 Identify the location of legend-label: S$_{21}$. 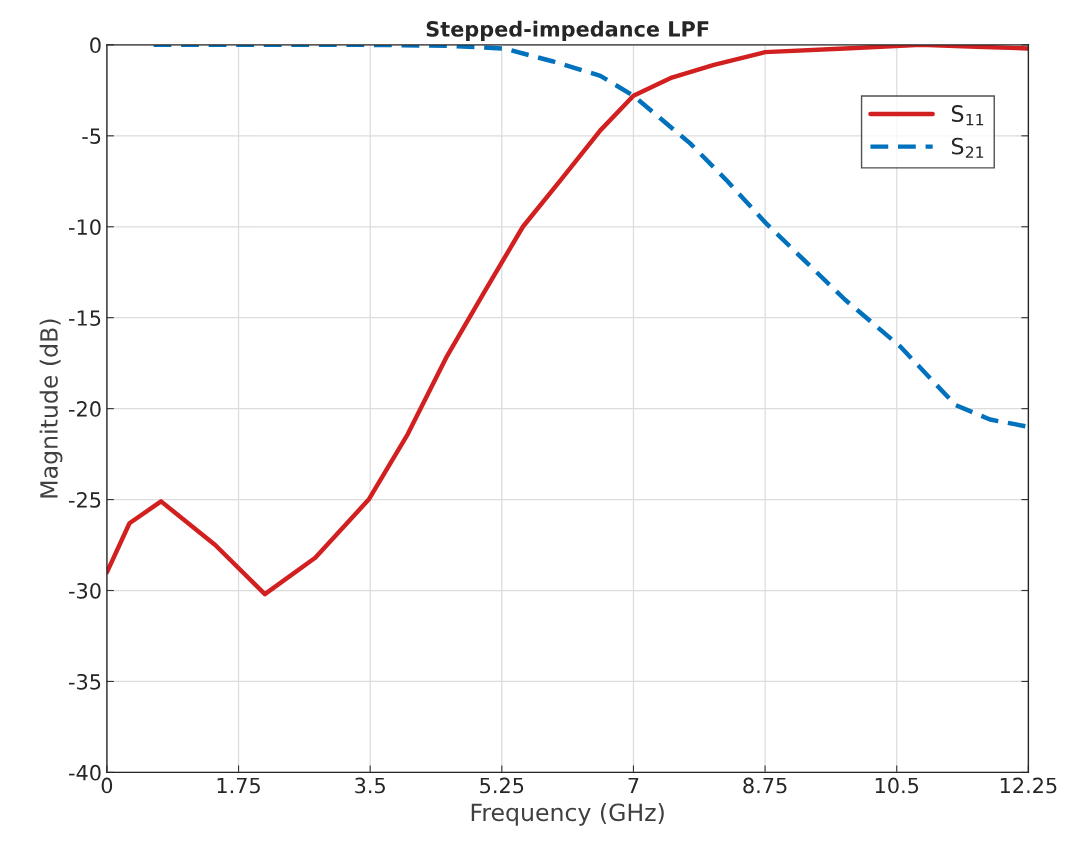
(967, 147).